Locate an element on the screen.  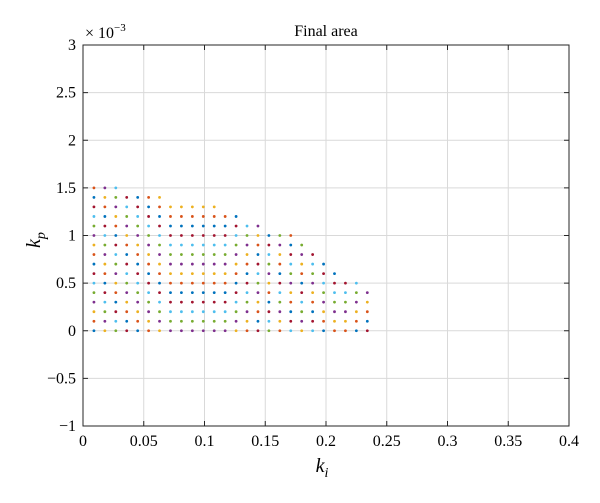
x-tick-label: 0.3 is located at coordinates (448, 441).